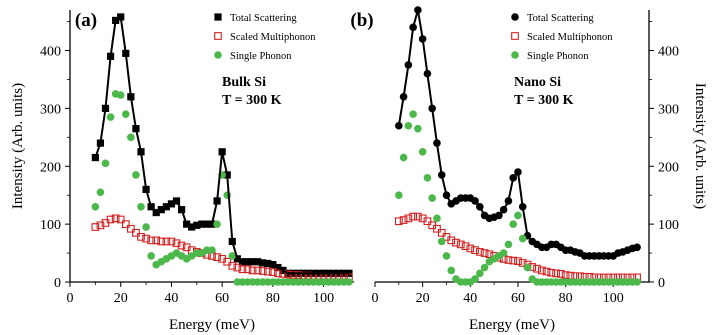  Describe the element at coordinates (57, 283) in the screenshot. I see `y-tick-label: 0` at that location.